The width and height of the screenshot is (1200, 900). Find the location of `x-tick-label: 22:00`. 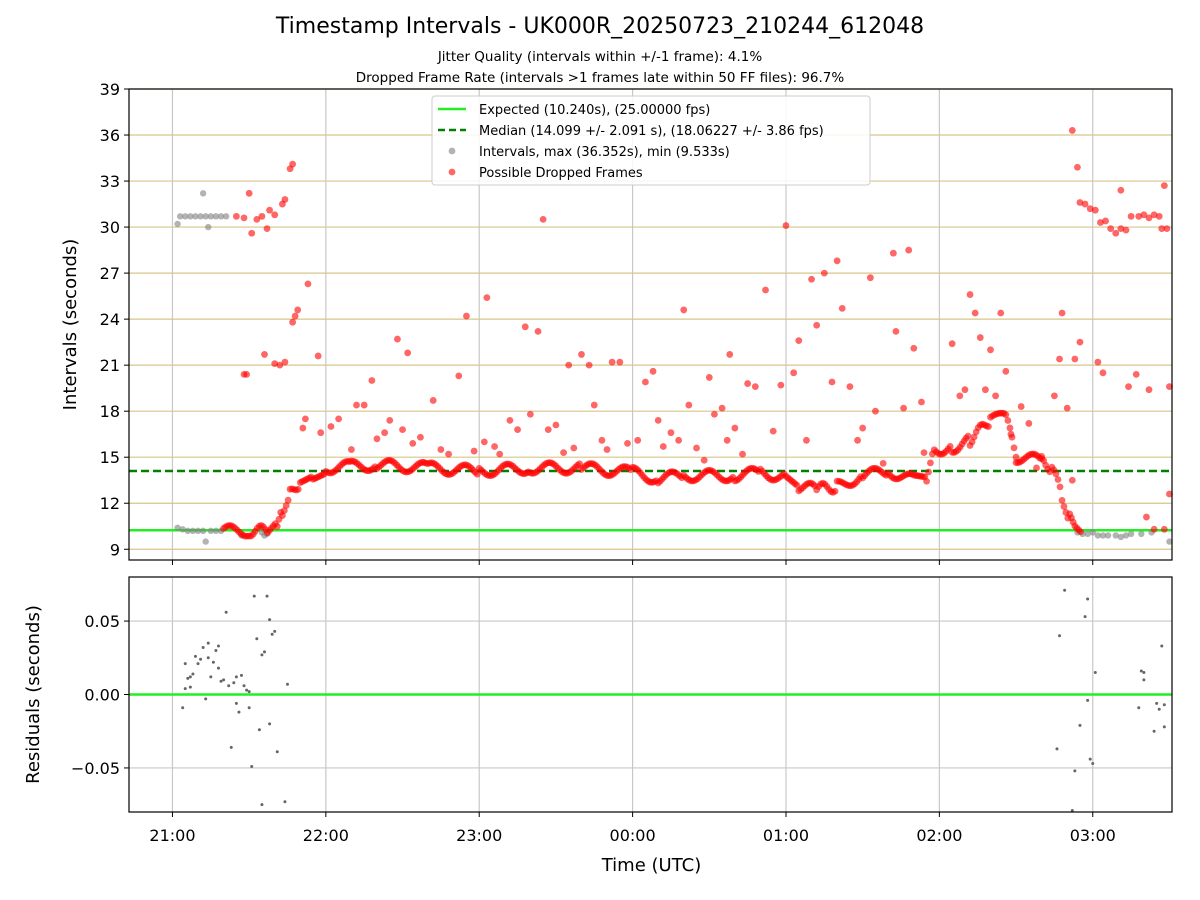

x-tick-label: 22:00 is located at coordinates (326, 835).